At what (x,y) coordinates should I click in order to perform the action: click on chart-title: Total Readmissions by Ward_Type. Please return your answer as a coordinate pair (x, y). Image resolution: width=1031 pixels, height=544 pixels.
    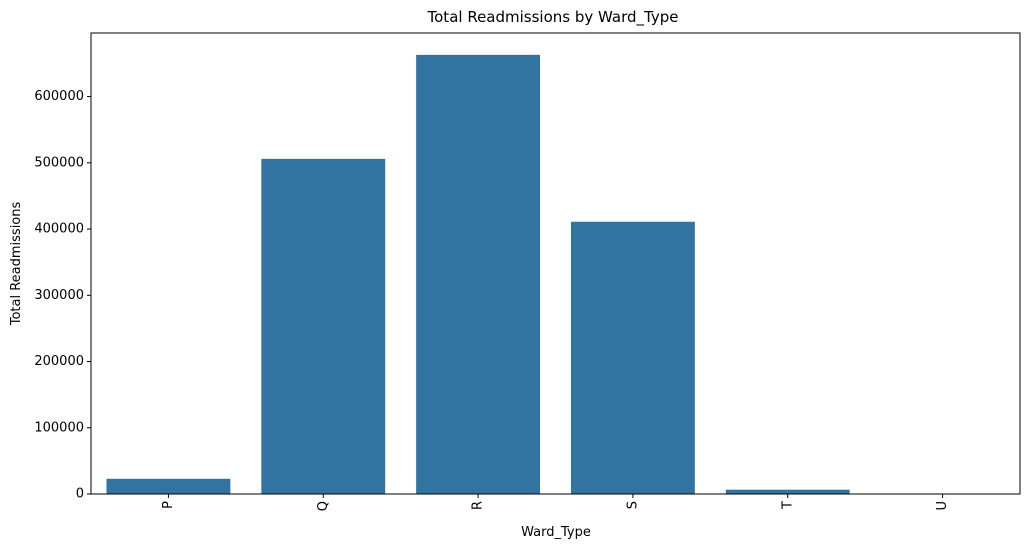
    Looking at the image, I should click on (553, 17).